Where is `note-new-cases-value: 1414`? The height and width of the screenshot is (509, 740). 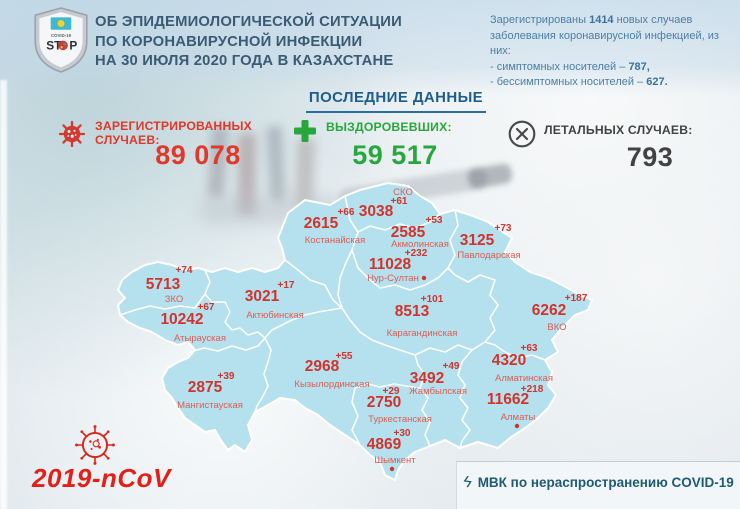
note-new-cases-value: 1414 is located at coordinates (601, 20).